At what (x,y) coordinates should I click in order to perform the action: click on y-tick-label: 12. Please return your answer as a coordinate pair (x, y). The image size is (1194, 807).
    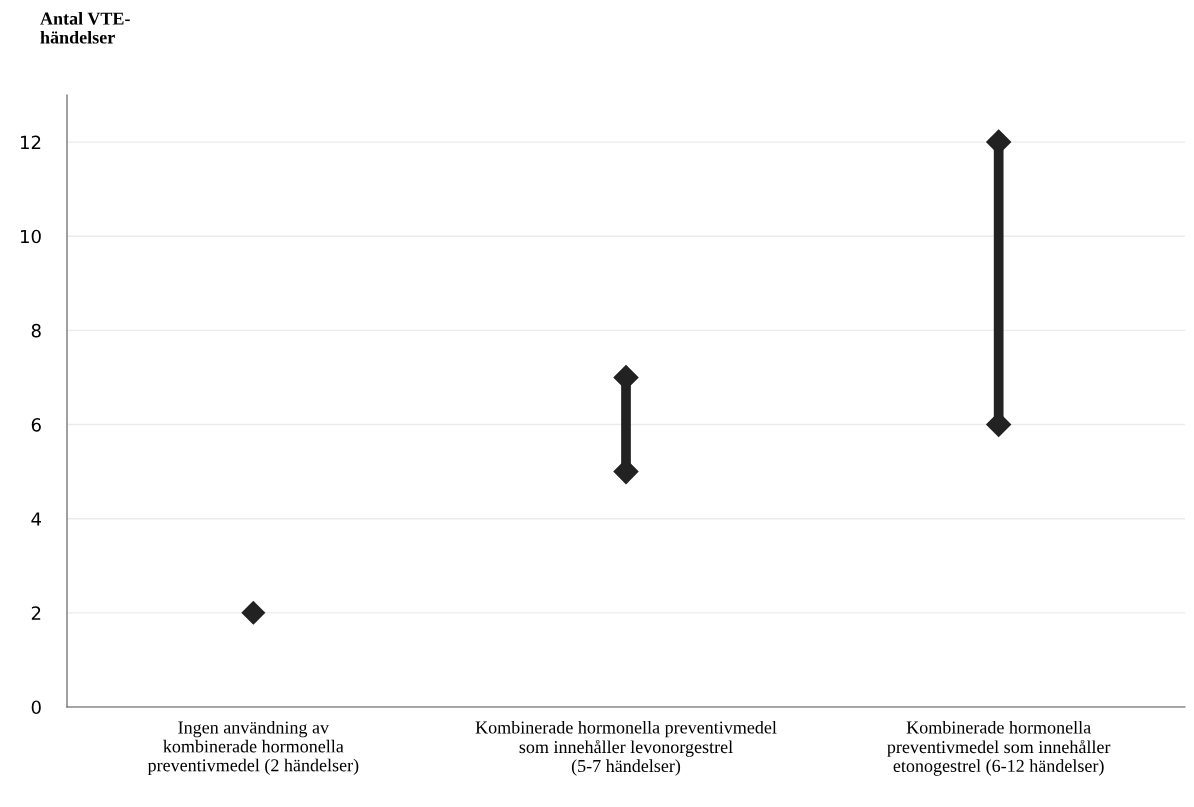
    Looking at the image, I should click on (31, 142).